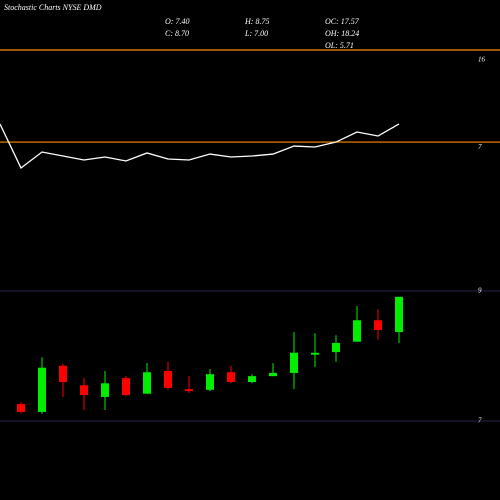 The width and height of the screenshot is (500, 500). Describe the element at coordinates (200, 146) in the screenshot. I see `stochastic-line` at that location.